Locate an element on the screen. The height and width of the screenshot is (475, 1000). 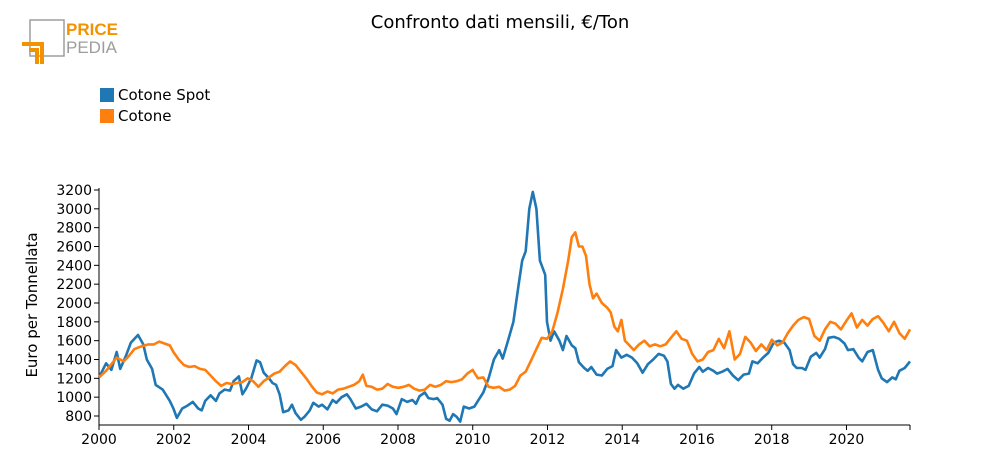
y-tick-label: 1400 is located at coordinates (74, 361).